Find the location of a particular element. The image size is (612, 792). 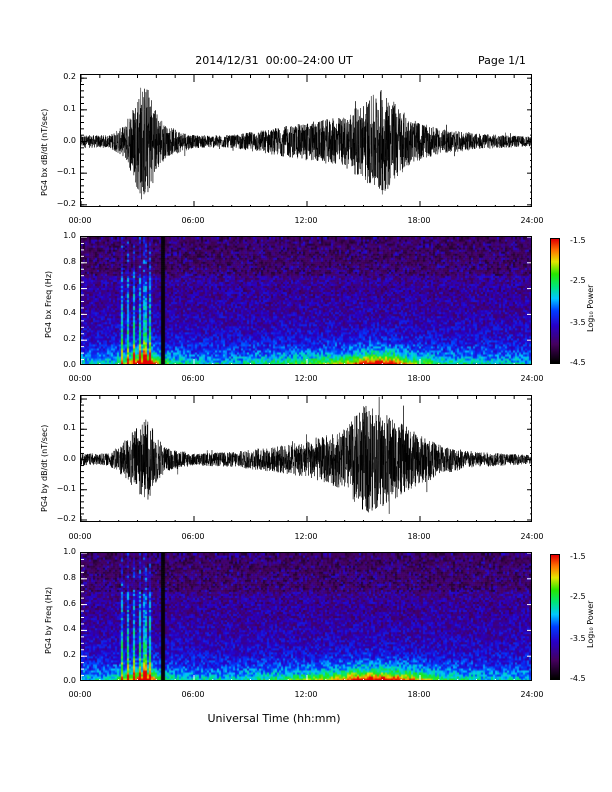

p4-y-tick-label: 0.0 is located at coordinates (69, 680).